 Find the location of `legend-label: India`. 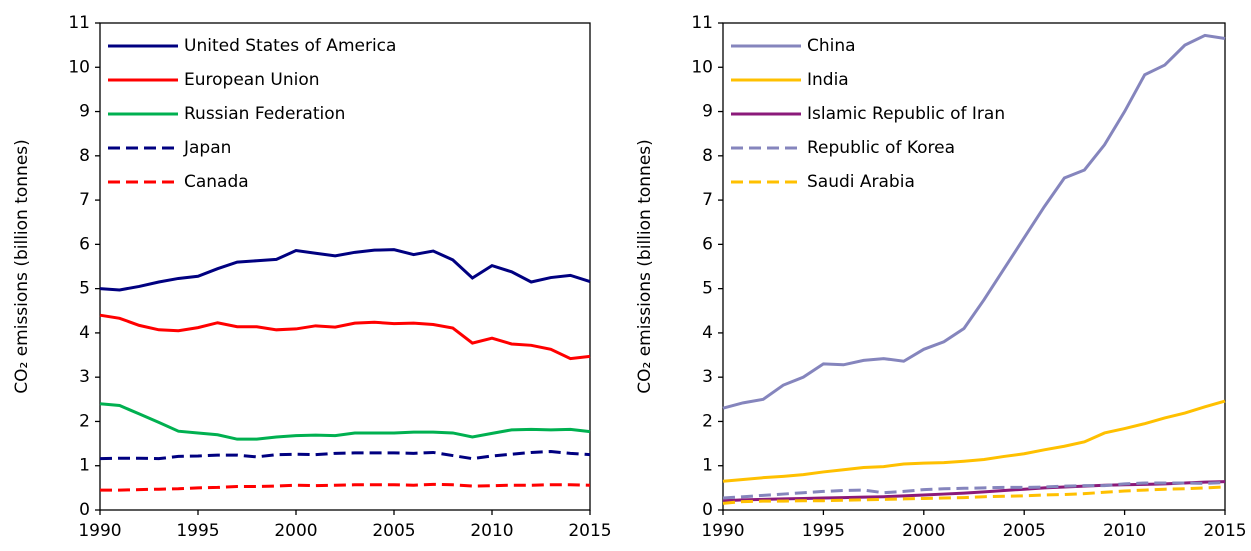

legend-label: India is located at coordinates (828, 80).